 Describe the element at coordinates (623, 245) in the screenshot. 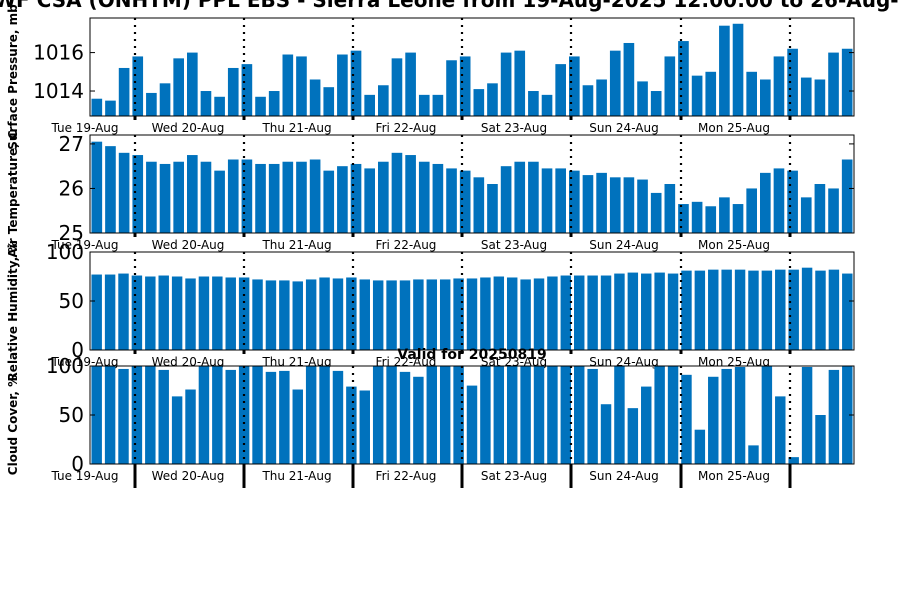

I see `day-label: Sun 24-Aug` at that location.